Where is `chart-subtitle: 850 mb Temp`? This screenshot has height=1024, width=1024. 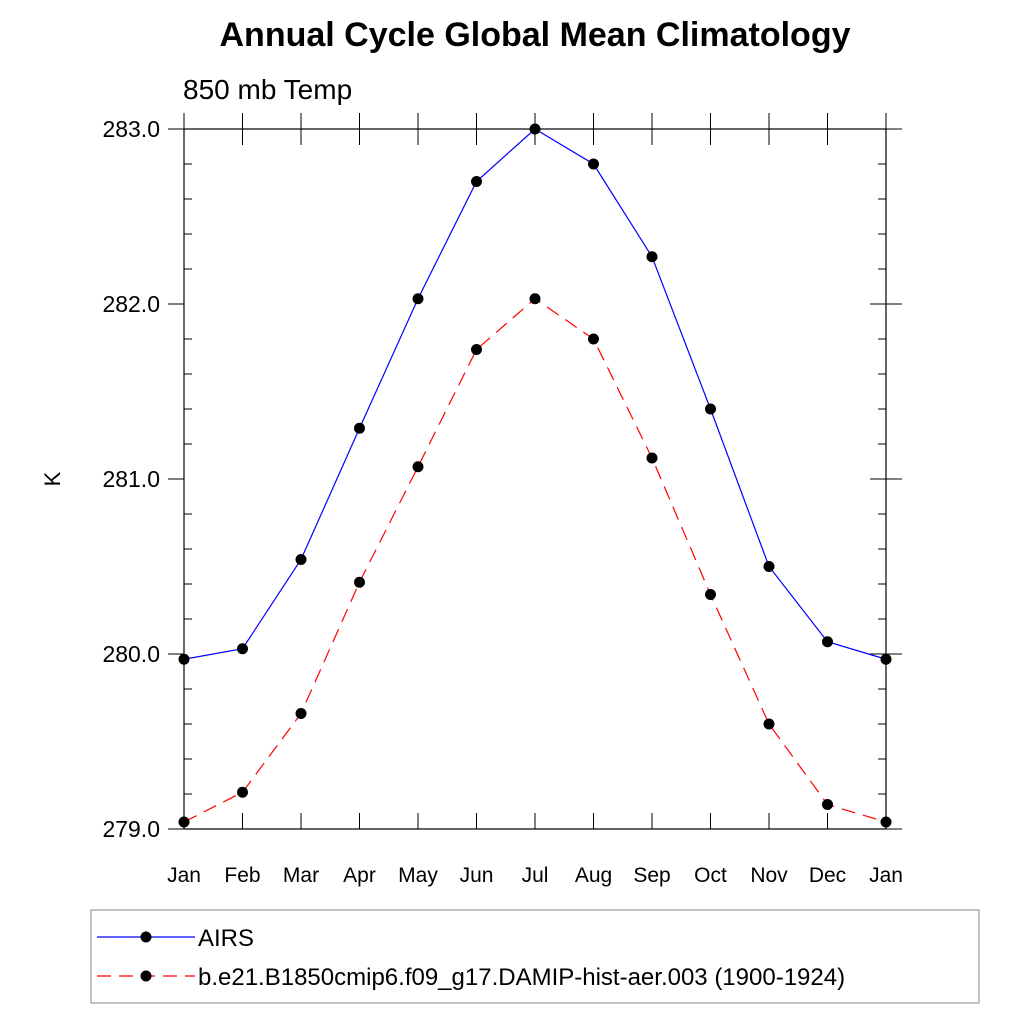
chart-subtitle: 850 mb Temp is located at coordinates (267, 89).